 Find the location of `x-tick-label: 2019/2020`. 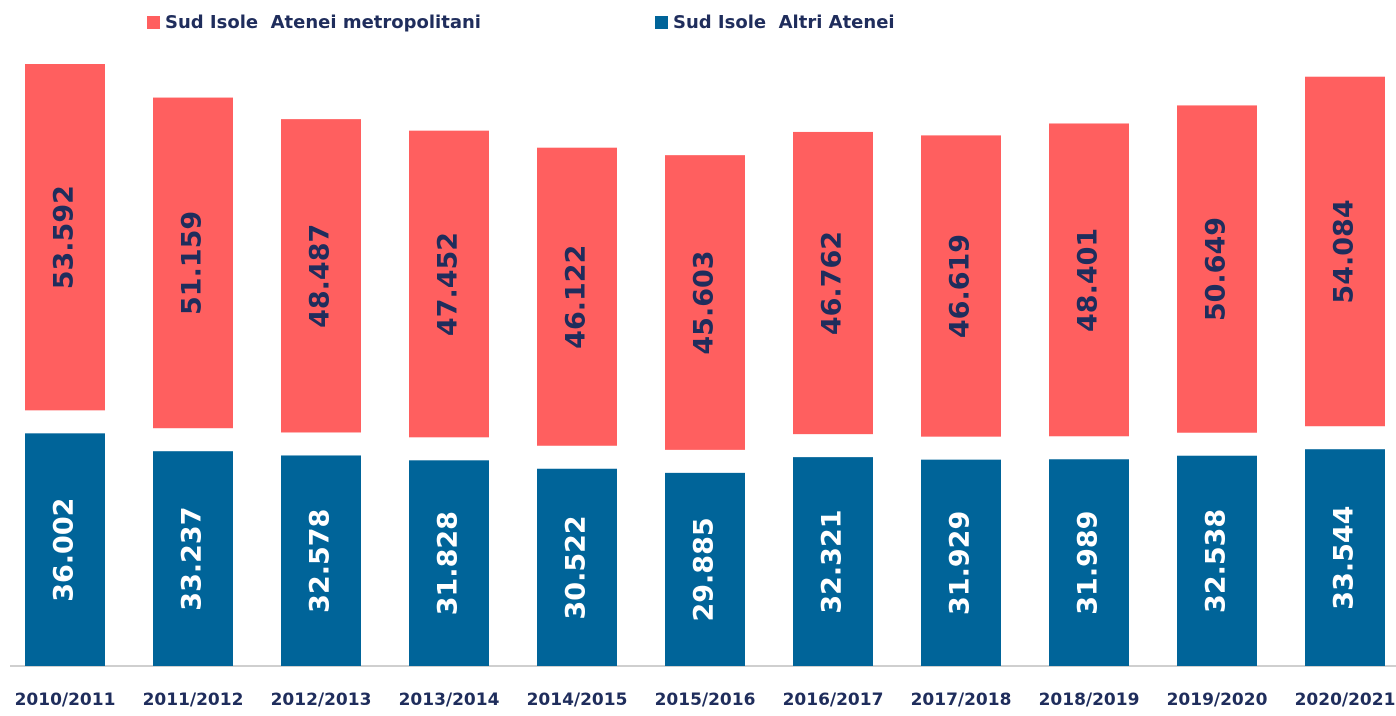

x-tick-label: 2019/2020 is located at coordinates (1217, 700).